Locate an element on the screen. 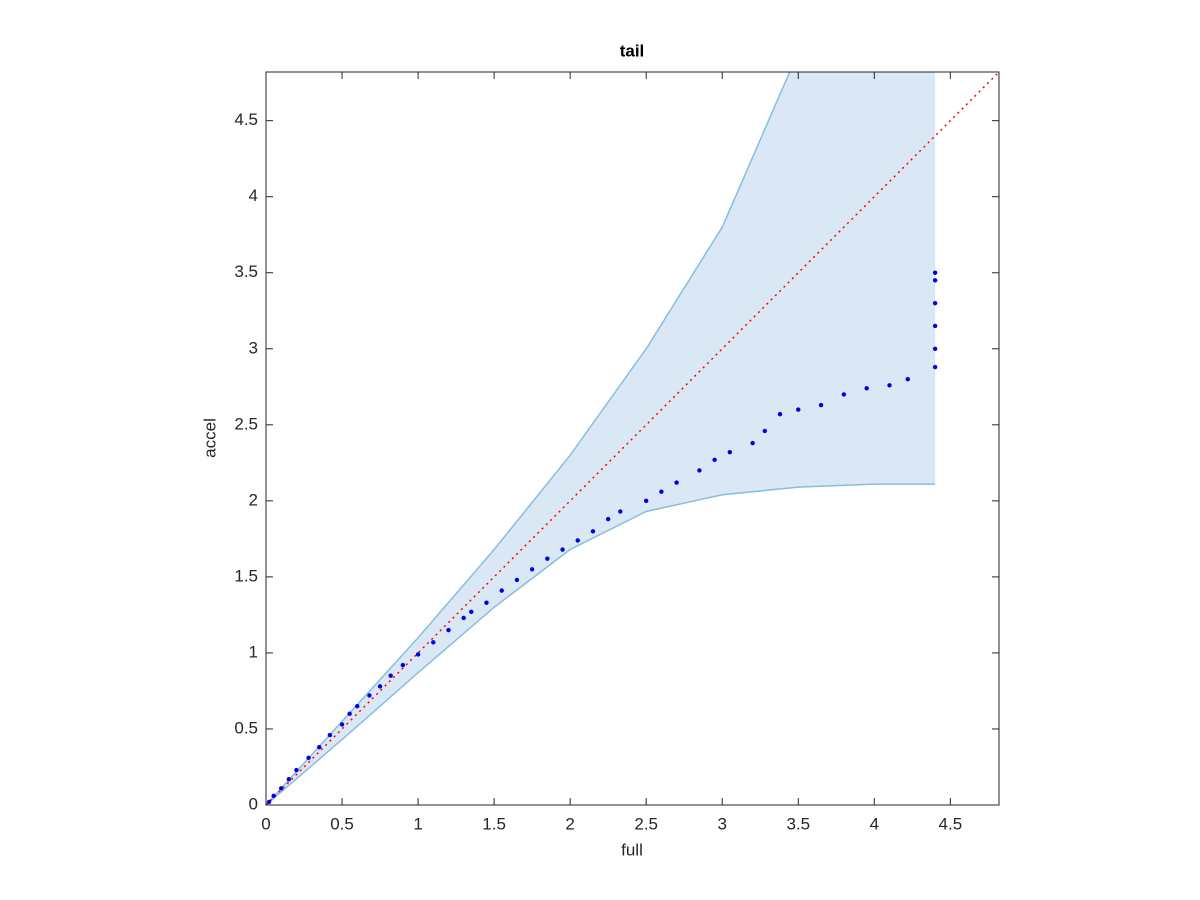  y-tick-label: 4 is located at coordinates (253, 195).